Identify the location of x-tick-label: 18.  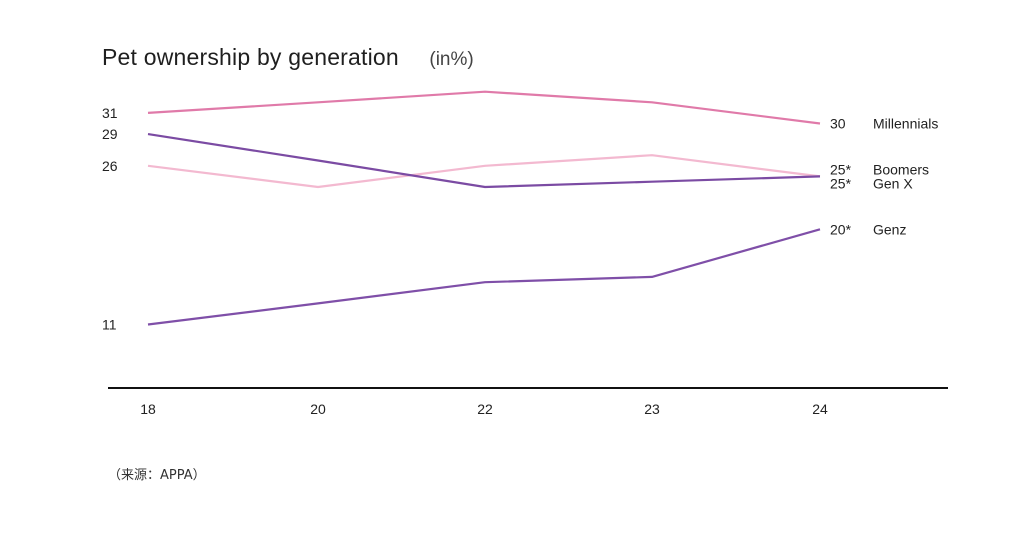
(148, 409).